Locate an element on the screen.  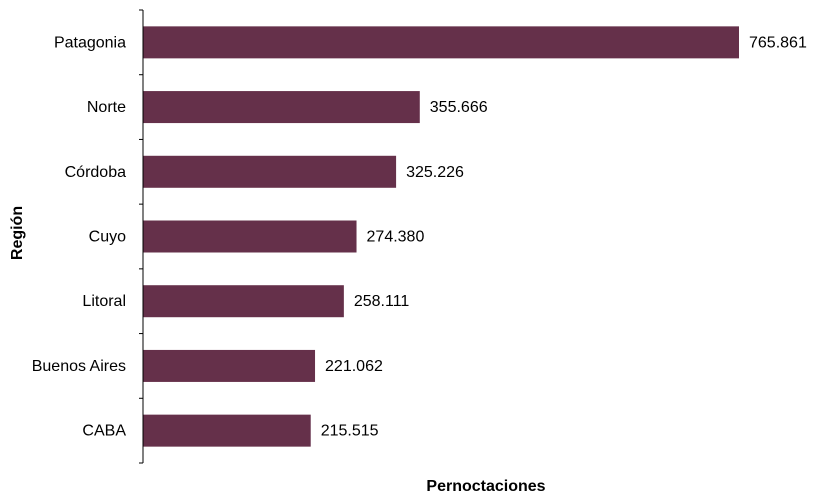
bar-c-rdoba is located at coordinates (270, 171).